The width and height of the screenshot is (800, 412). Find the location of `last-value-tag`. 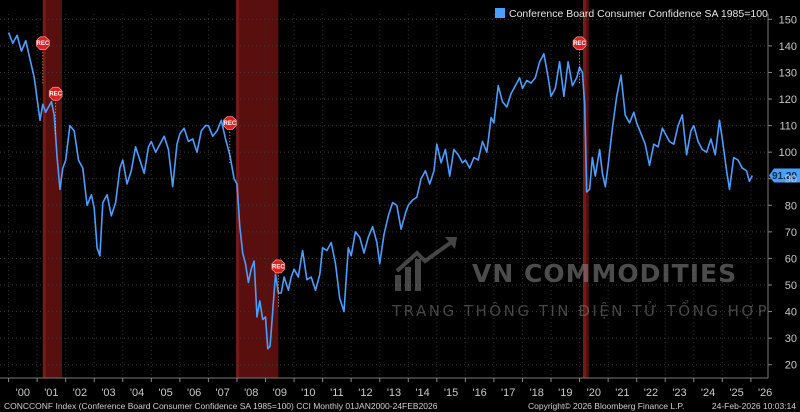

last-value-tag is located at coordinates (784, 175).